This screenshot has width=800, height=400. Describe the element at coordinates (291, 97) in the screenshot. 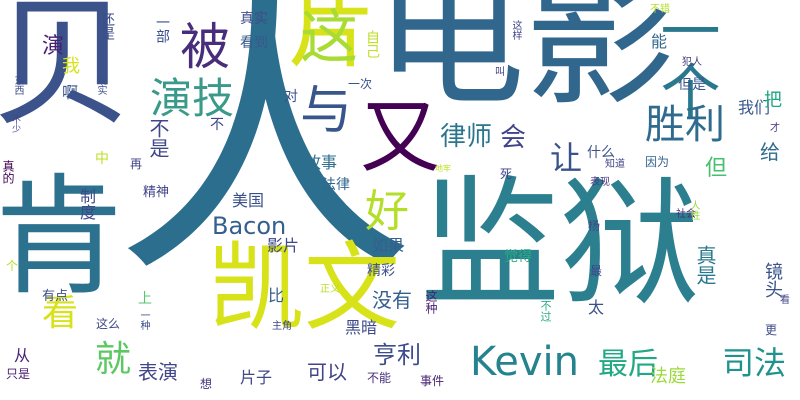

I see `word-dui: 对` at that location.